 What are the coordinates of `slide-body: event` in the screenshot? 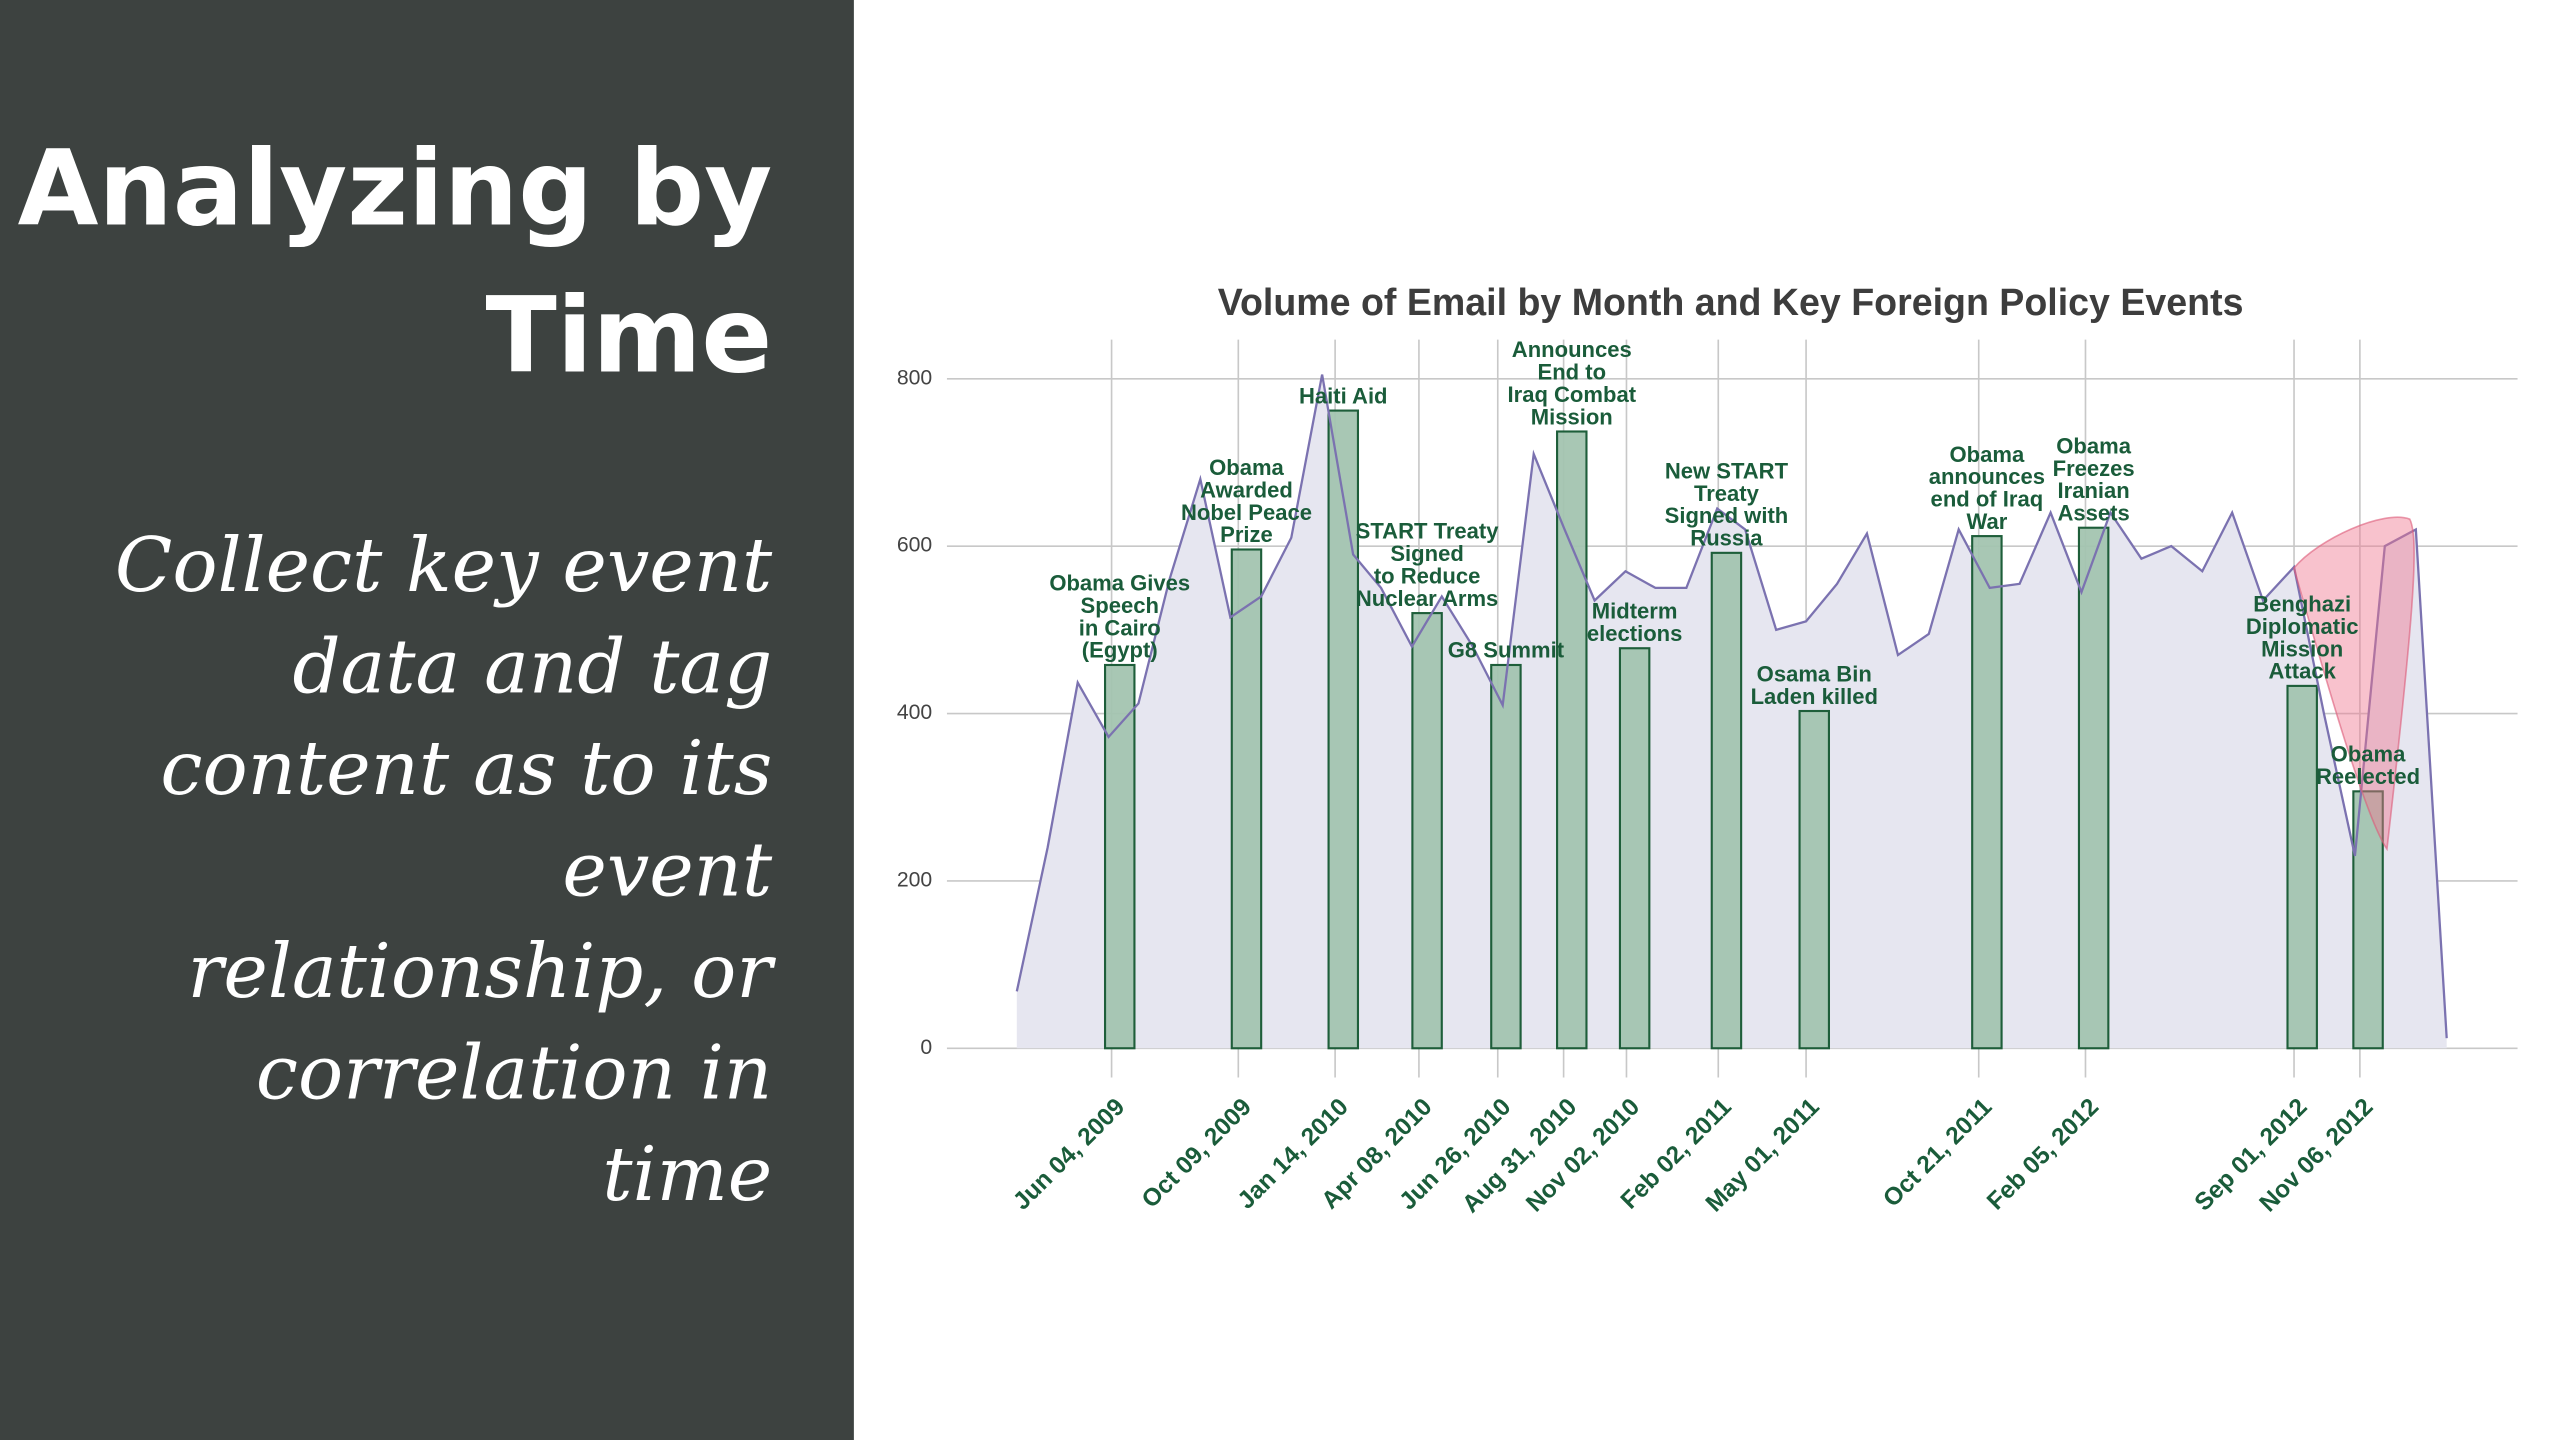 It's located at (667, 870).